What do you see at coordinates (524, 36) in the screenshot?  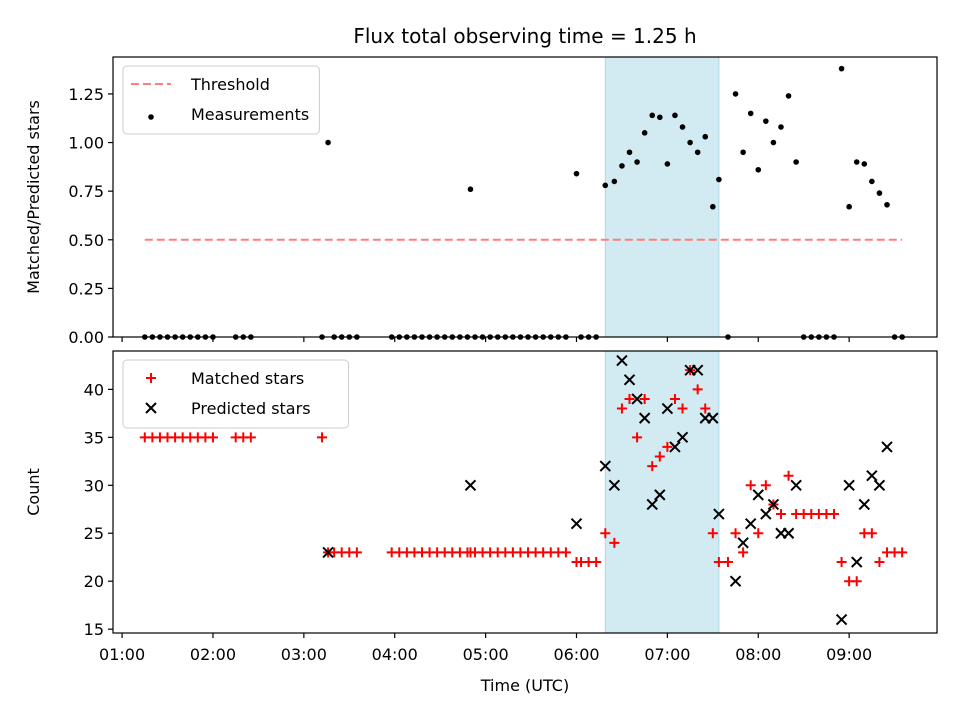 I see `chart-title: Flux total observing time = 1.25 h` at bounding box center [524, 36].